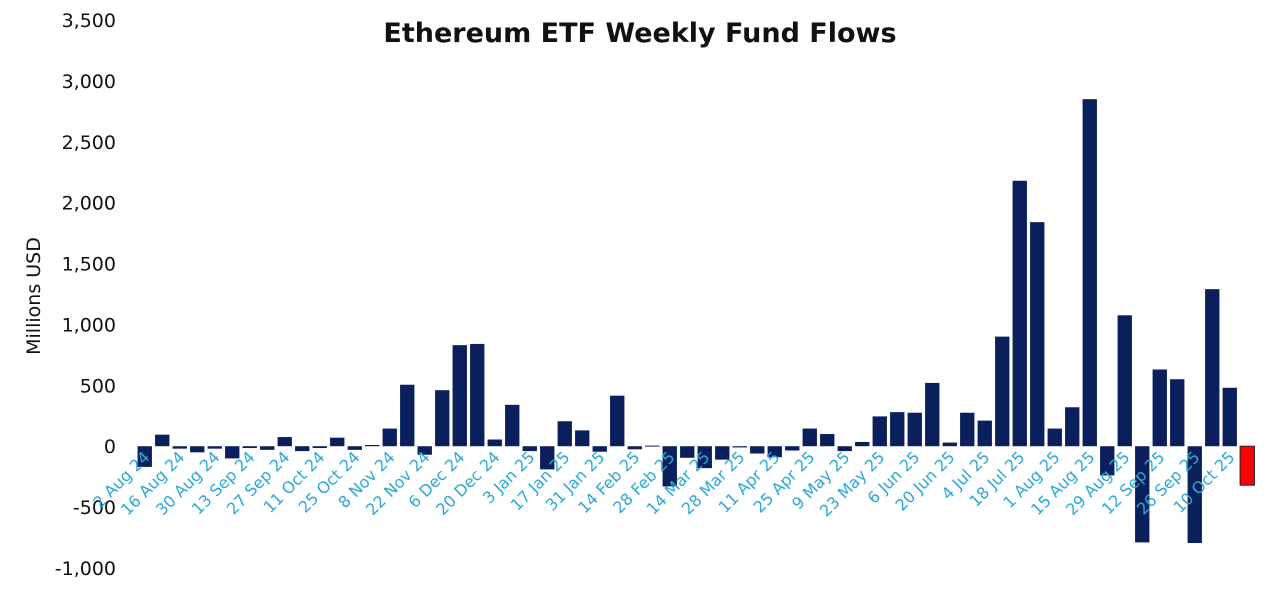 The image size is (1280, 591). Describe the element at coordinates (85, 569) in the screenshot. I see `y-tick-label: -1,000` at that location.